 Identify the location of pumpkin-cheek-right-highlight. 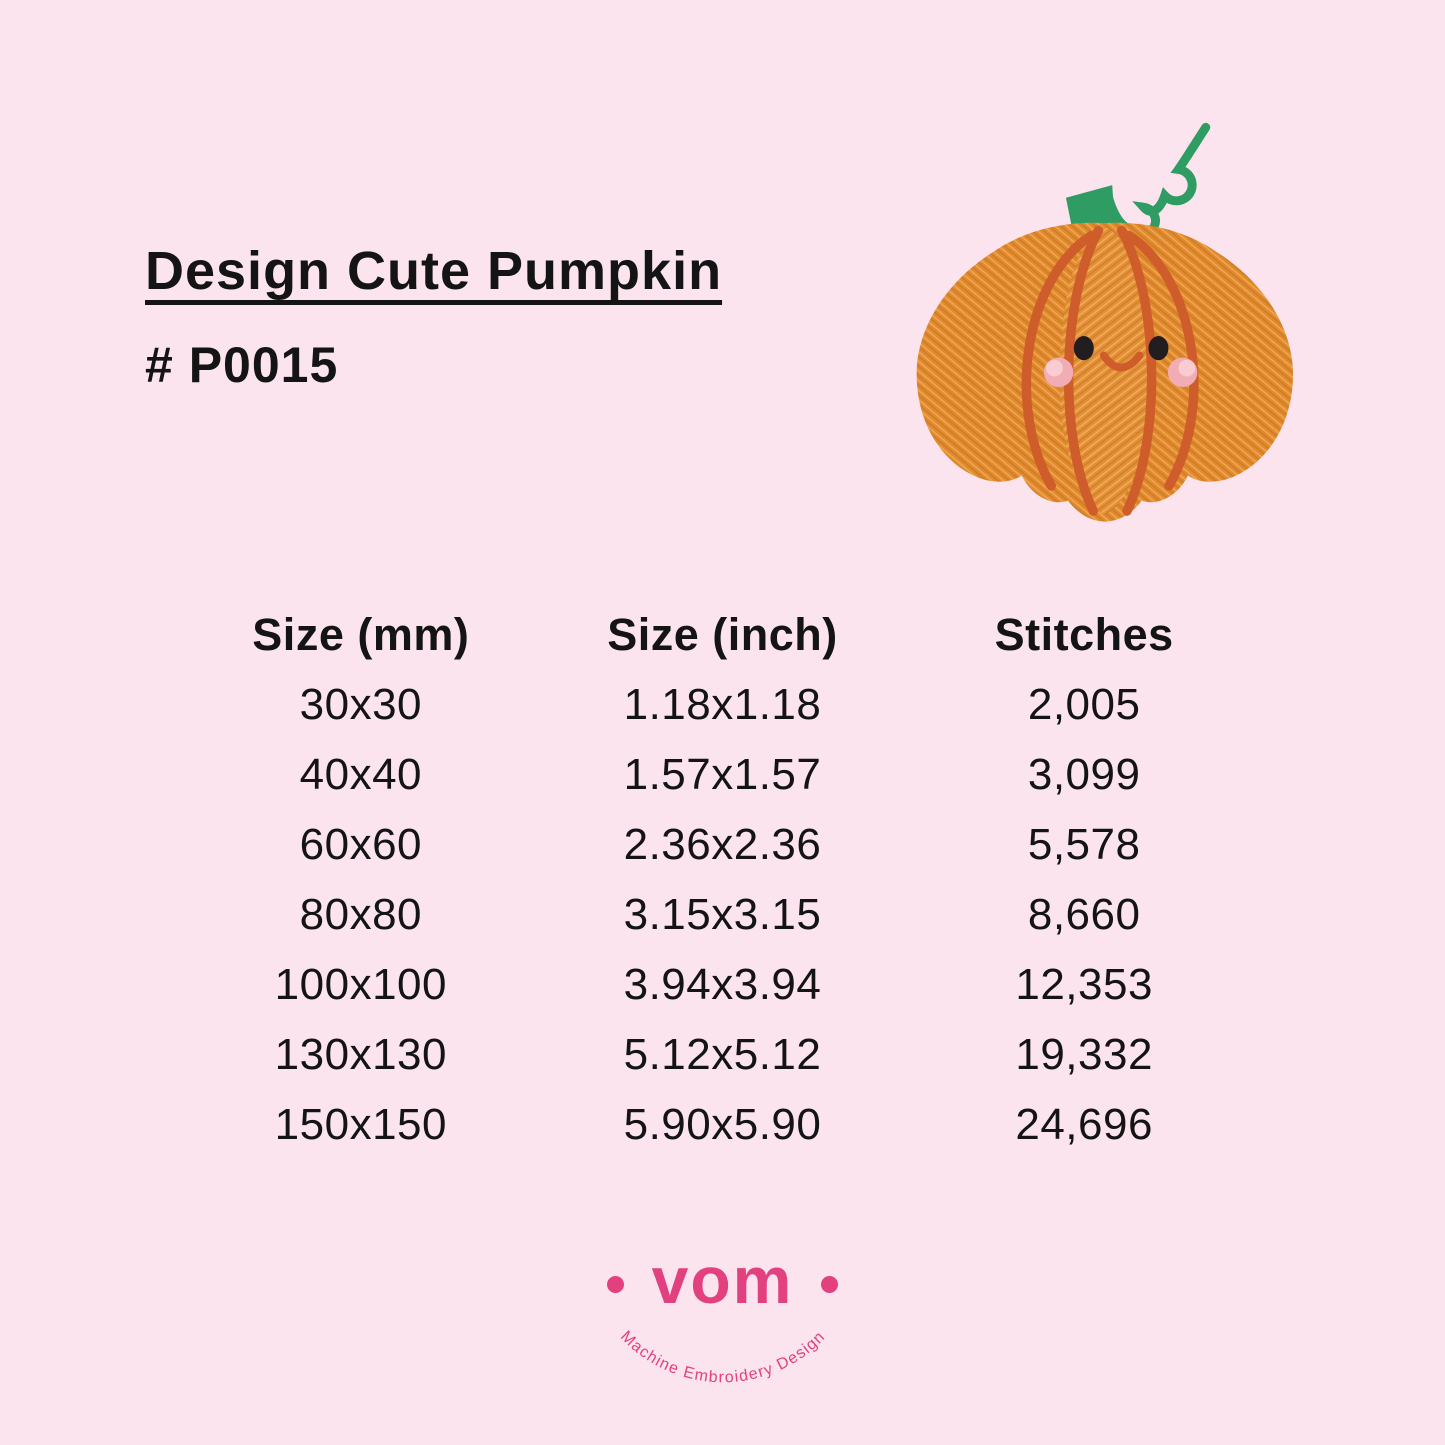
(1187, 368).